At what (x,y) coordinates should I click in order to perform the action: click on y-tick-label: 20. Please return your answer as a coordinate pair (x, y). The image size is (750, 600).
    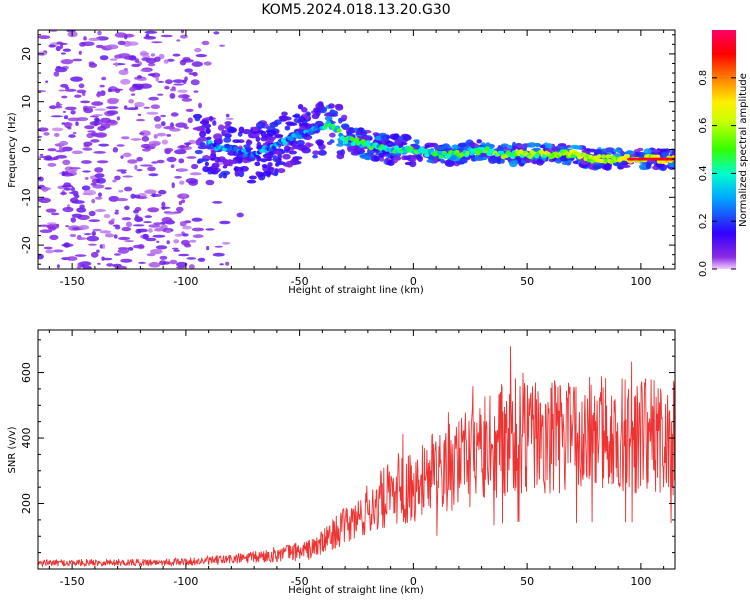
    Looking at the image, I should click on (26, 54).